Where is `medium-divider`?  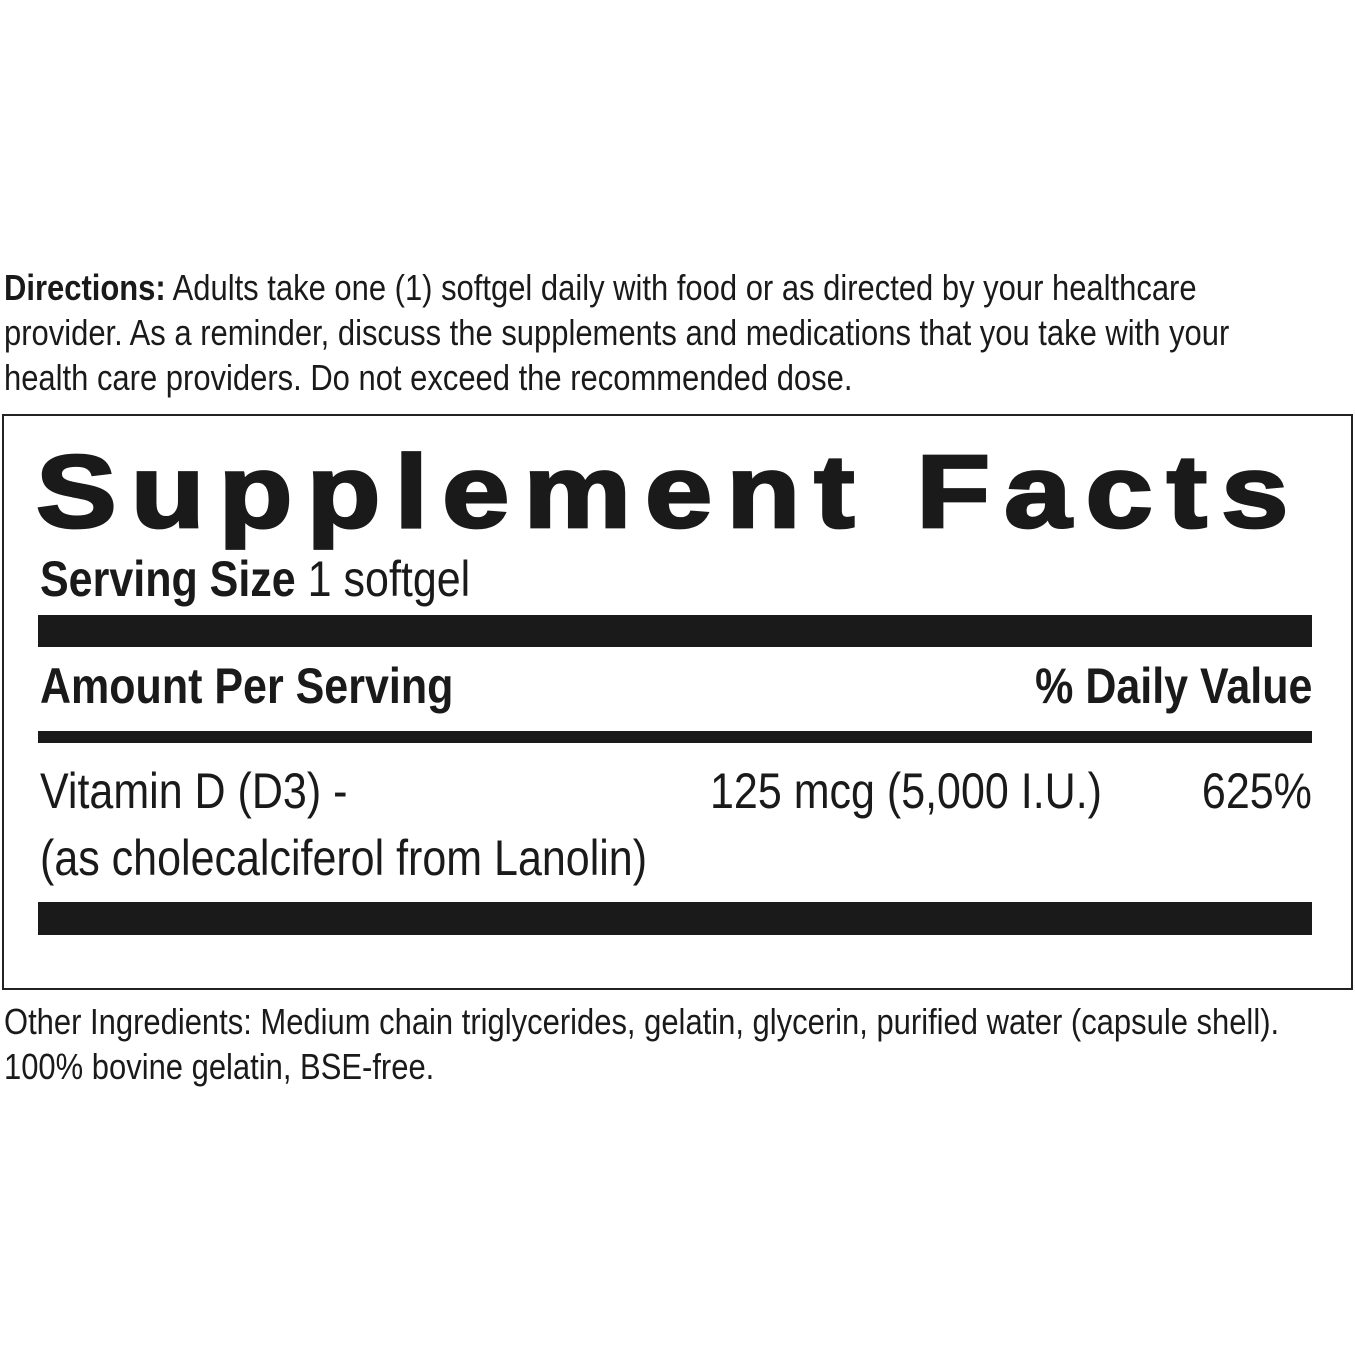
medium-divider is located at coordinates (675, 737).